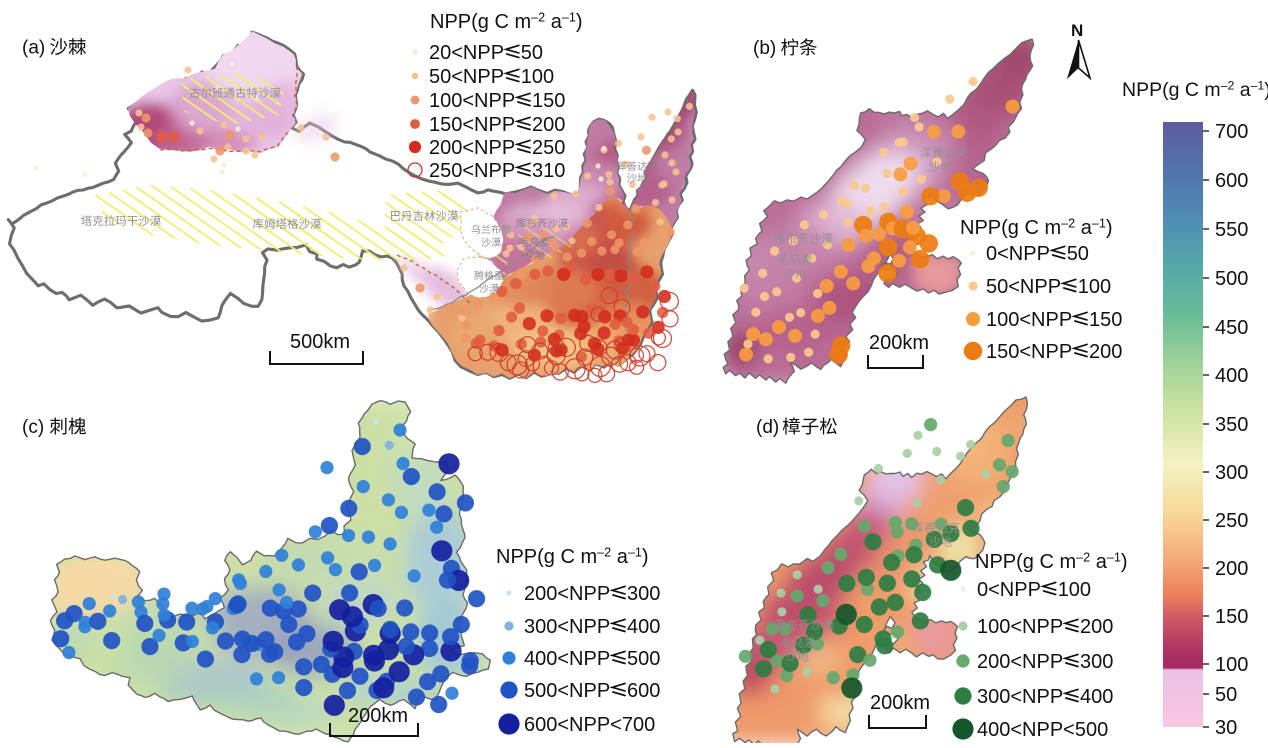 The height and width of the screenshot is (748, 1268). I want to click on svg-text: (b), so click(764, 48).